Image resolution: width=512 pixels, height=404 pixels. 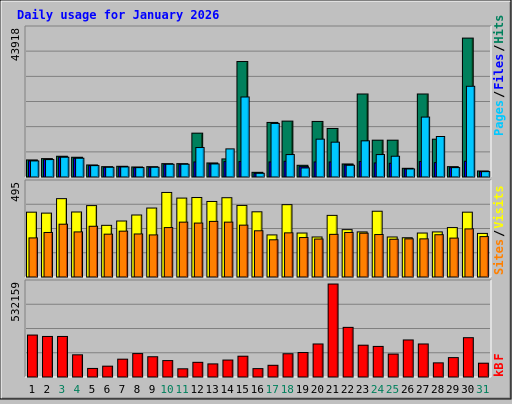 I want to click on x-tick-label: 2, so click(x=46, y=389).